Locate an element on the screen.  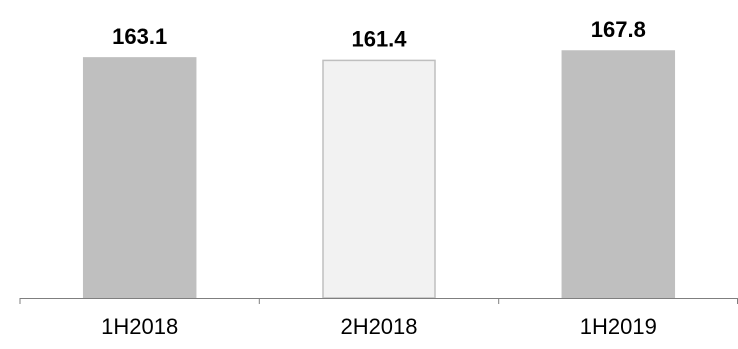
value-labels-layer: 163.1 161.4 167.8 is located at coordinates (379, 34).